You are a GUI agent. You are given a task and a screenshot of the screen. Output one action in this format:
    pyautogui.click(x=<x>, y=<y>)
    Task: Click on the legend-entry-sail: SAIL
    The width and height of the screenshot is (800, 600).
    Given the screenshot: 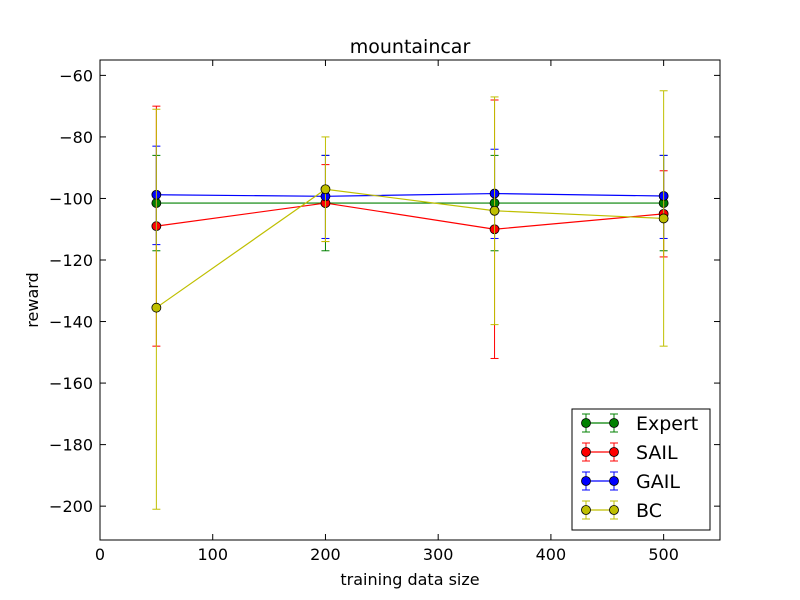 What is the action you would take?
    pyautogui.click(x=629, y=453)
    